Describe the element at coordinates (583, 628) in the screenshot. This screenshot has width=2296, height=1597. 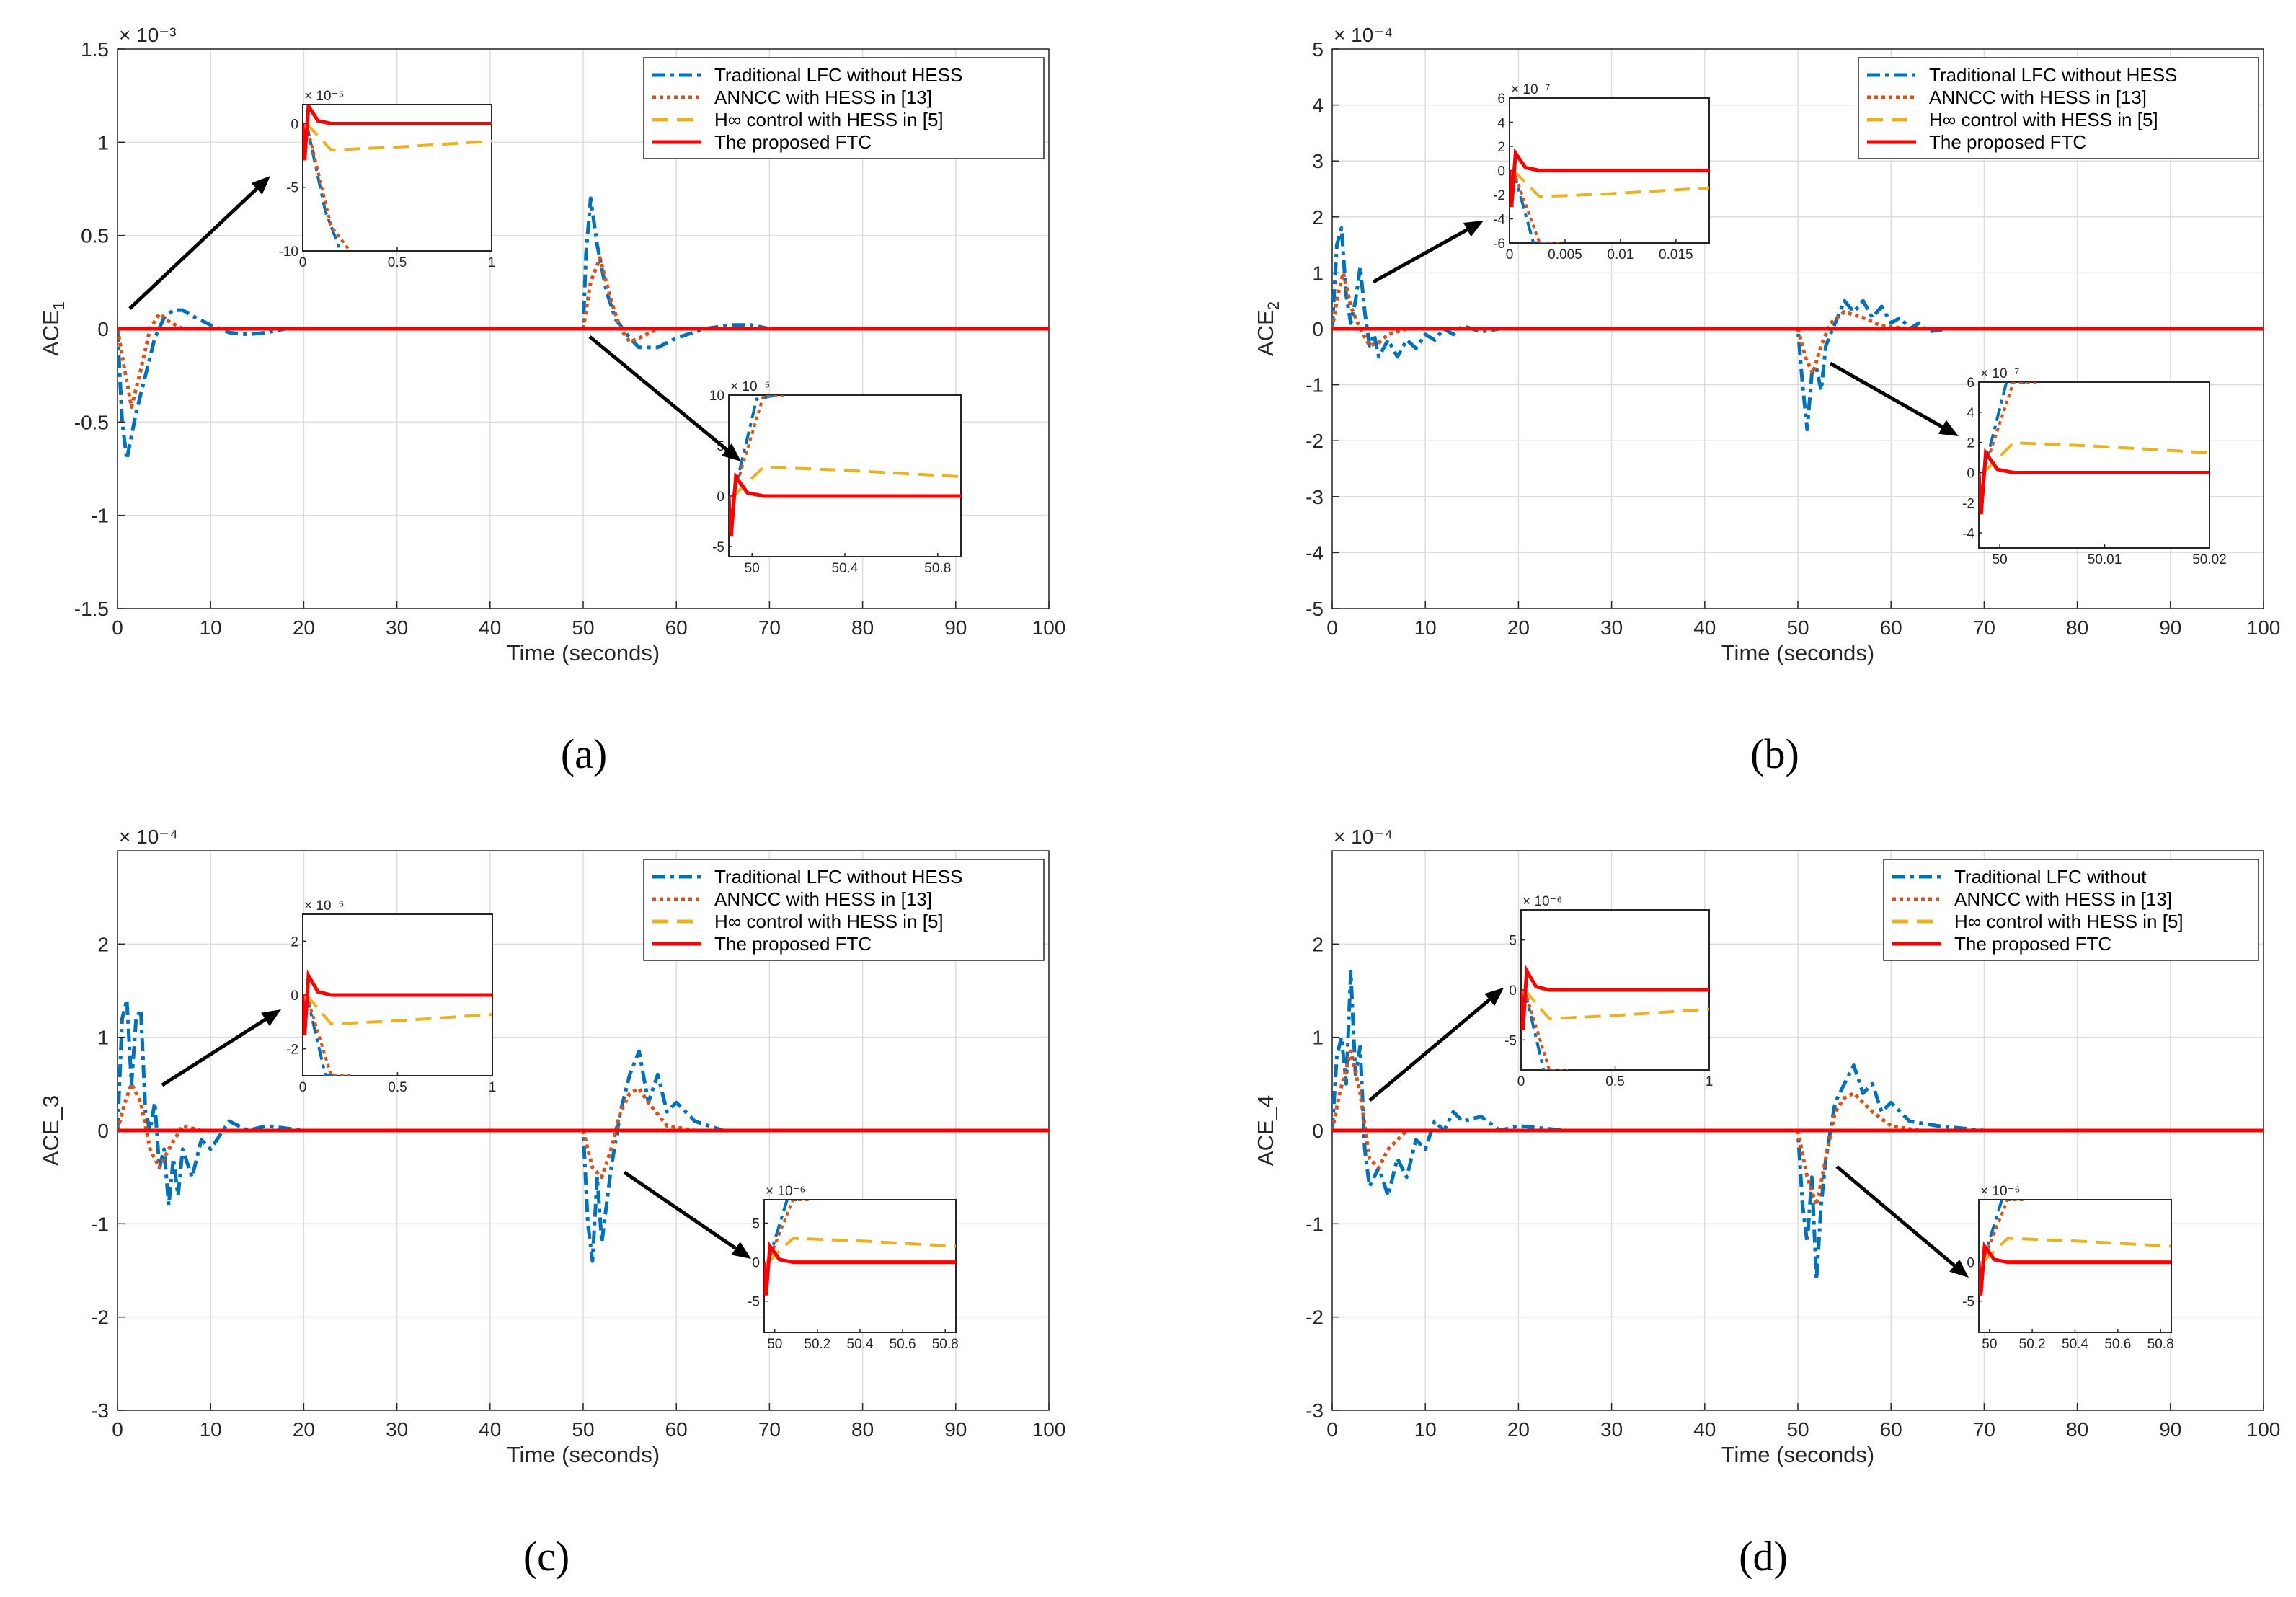
I see `main-x-tick-label: 50` at that location.